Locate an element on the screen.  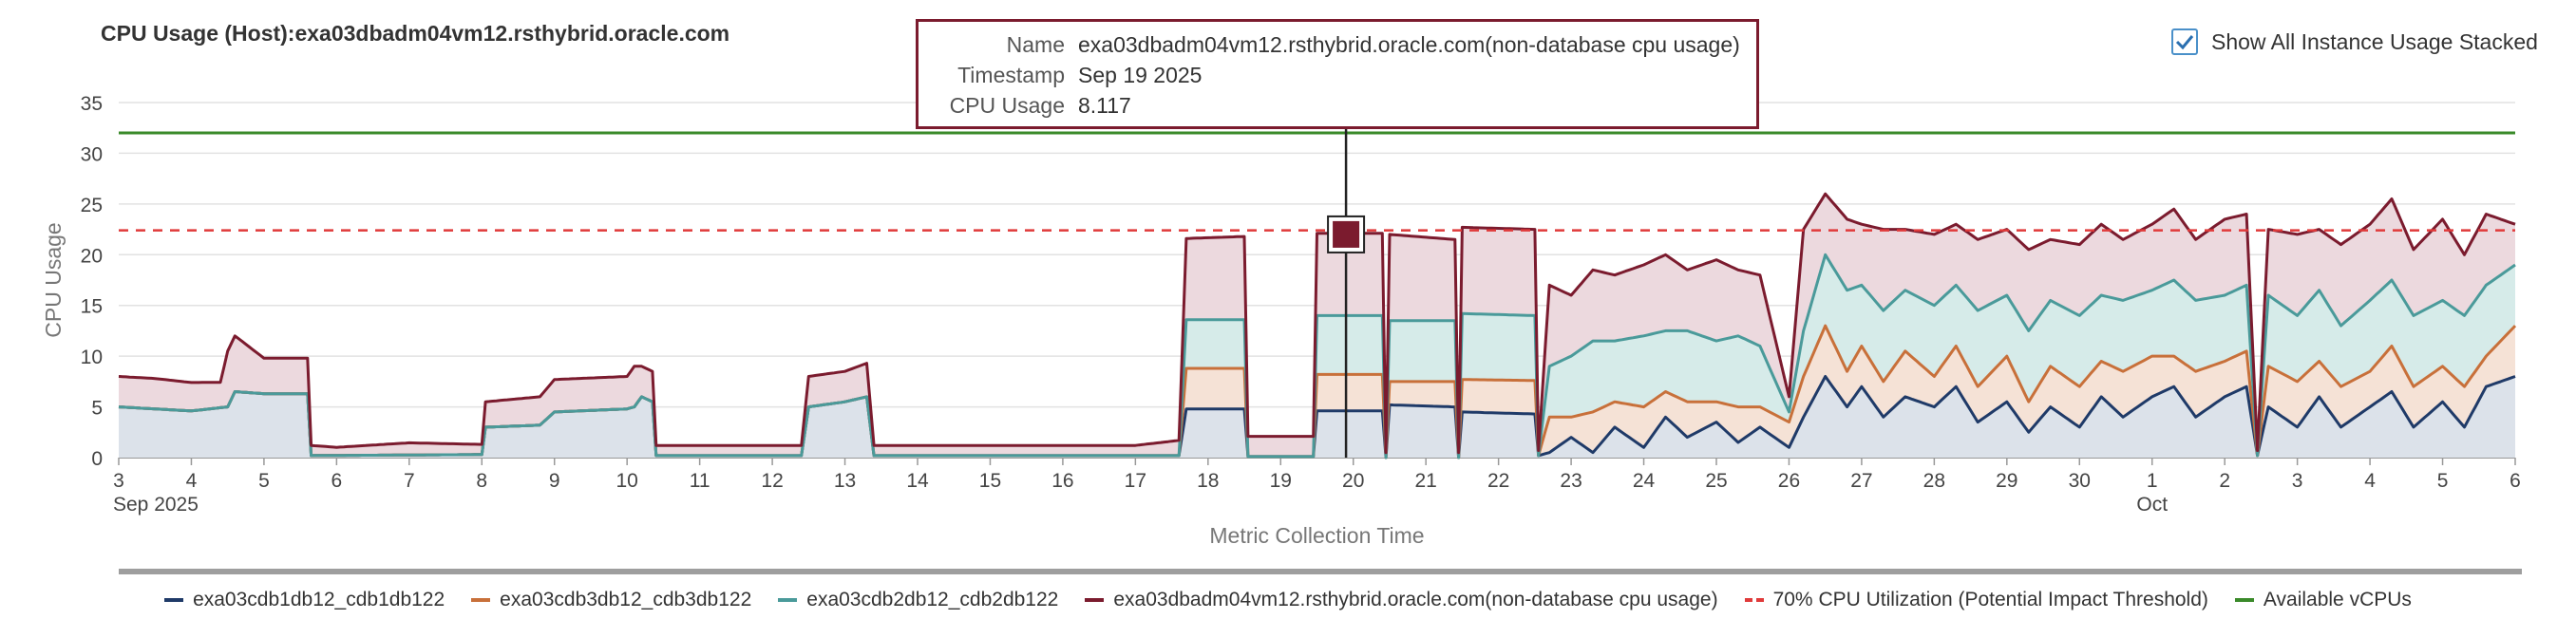
x-tick-label: 29 is located at coordinates (2006, 481).